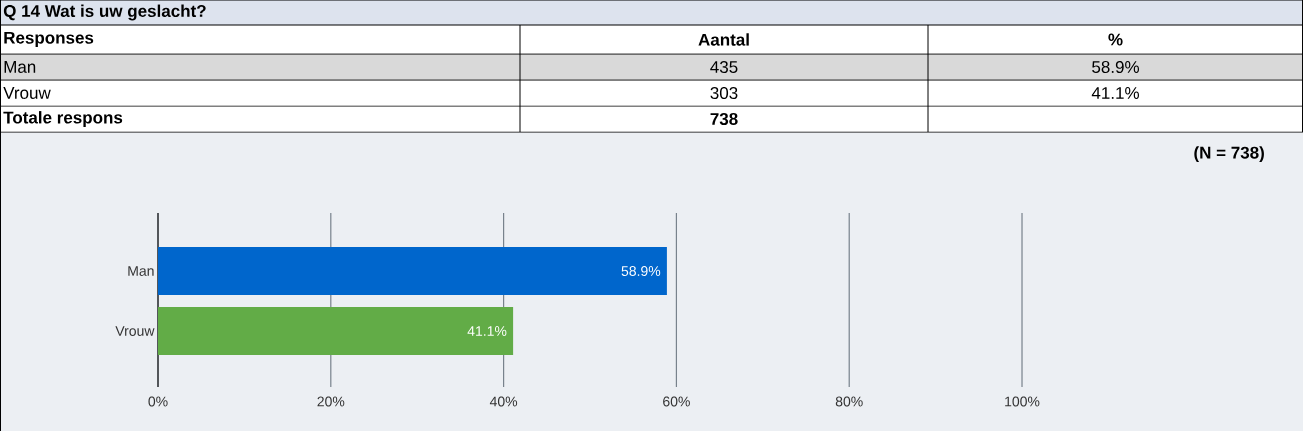 This screenshot has height=431, width=1303. I want to click on text: 41.1%, so click(1115, 93).